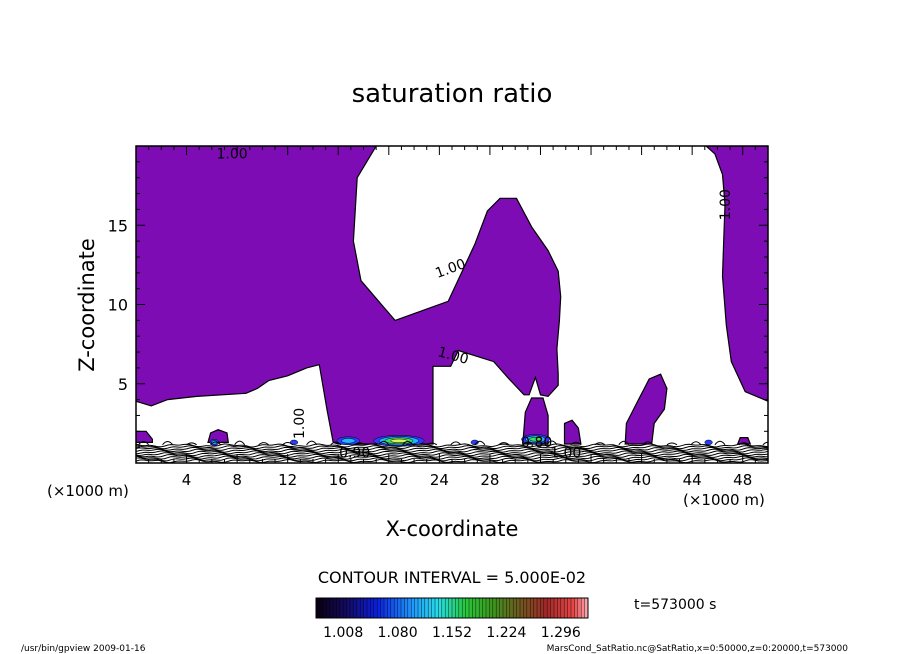 The image size is (904, 654). Describe the element at coordinates (452, 529) in the screenshot. I see `x-axis-label: X-coordinate` at that location.